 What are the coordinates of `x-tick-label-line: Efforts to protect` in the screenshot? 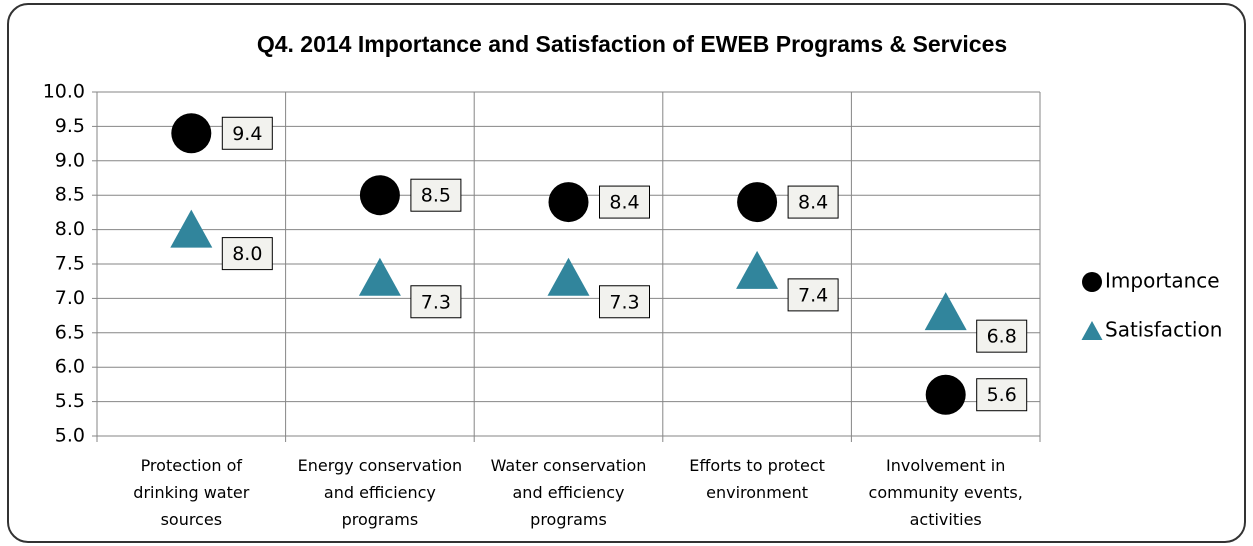 It's located at (757, 465).